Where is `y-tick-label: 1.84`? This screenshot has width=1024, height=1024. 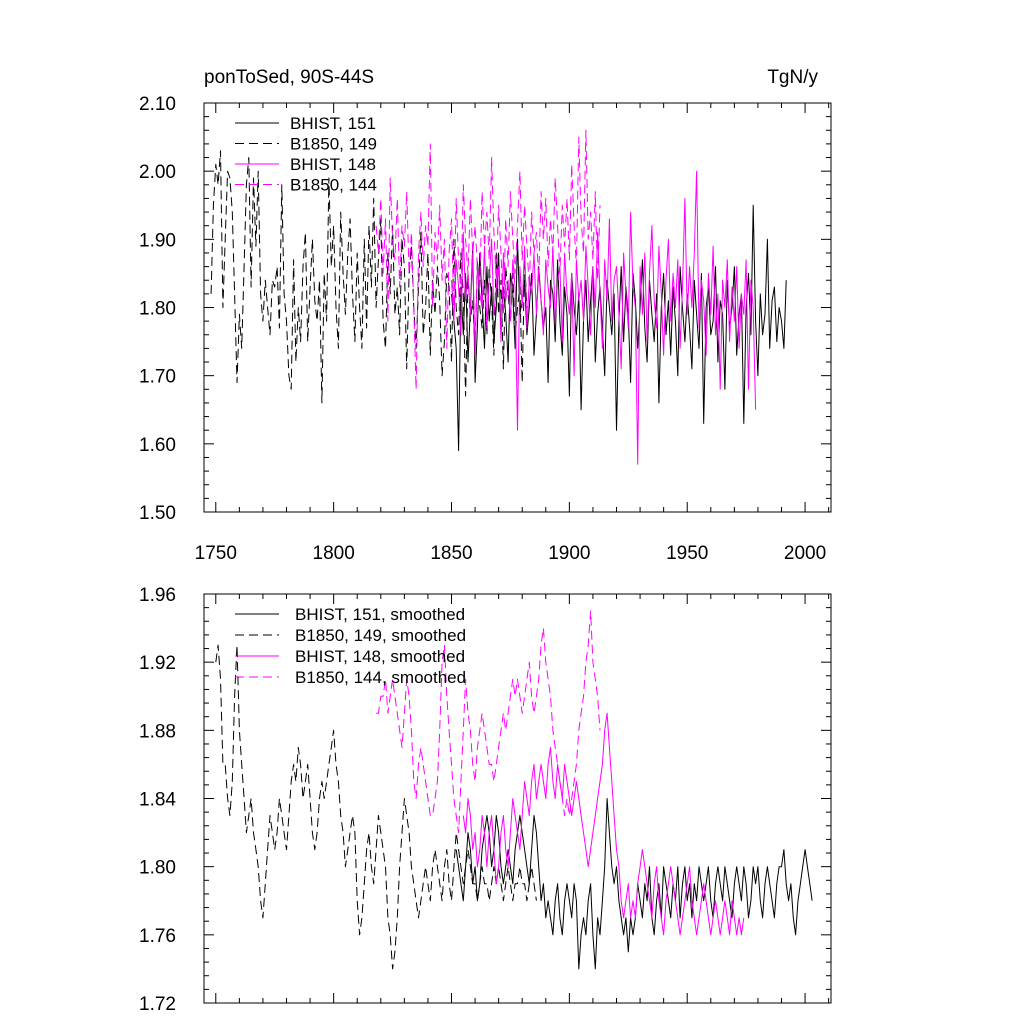 y-tick-label: 1.84 is located at coordinates (157, 800).